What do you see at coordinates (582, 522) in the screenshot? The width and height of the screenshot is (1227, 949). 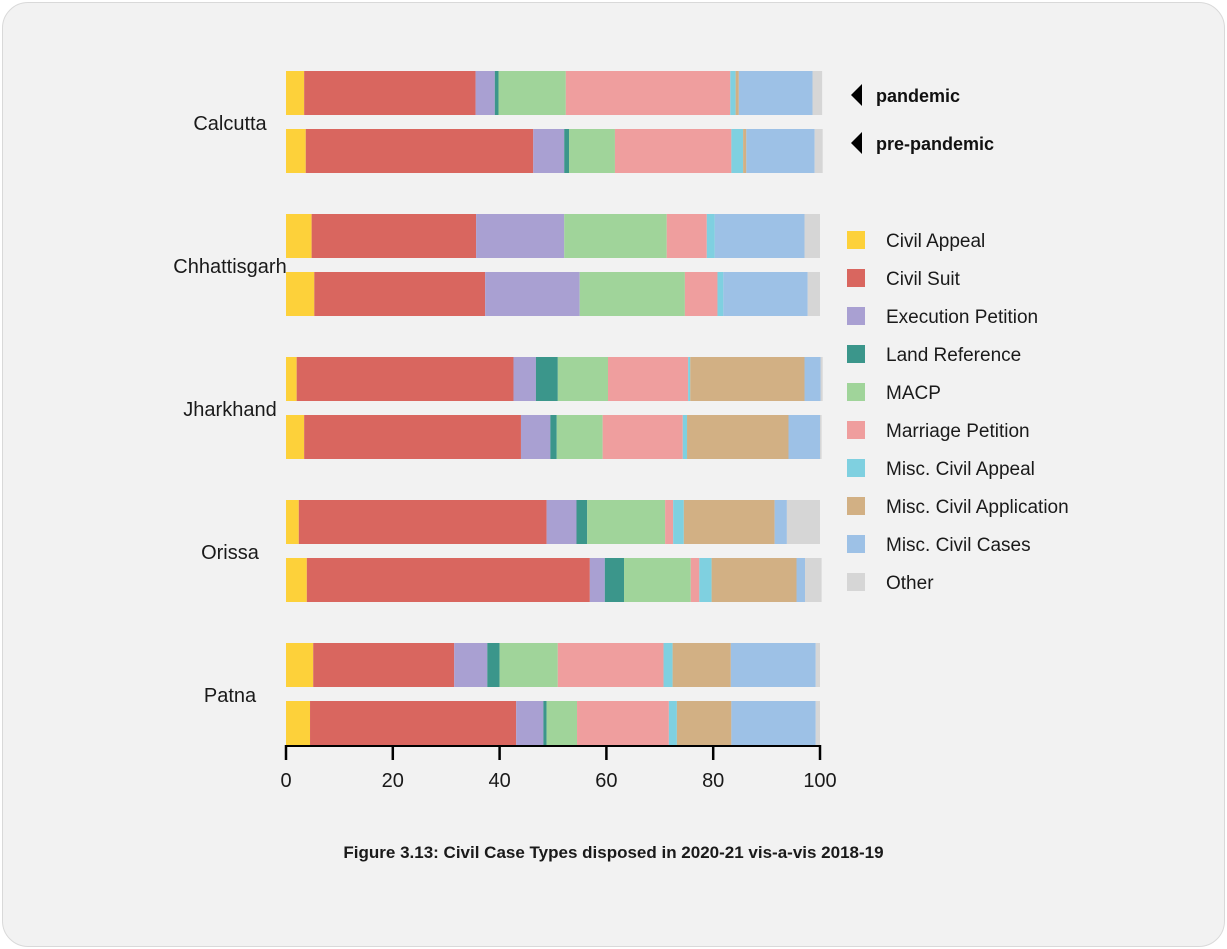 I see `bar-orissa-pandemic-land-reference` at bounding box center [582, 522].